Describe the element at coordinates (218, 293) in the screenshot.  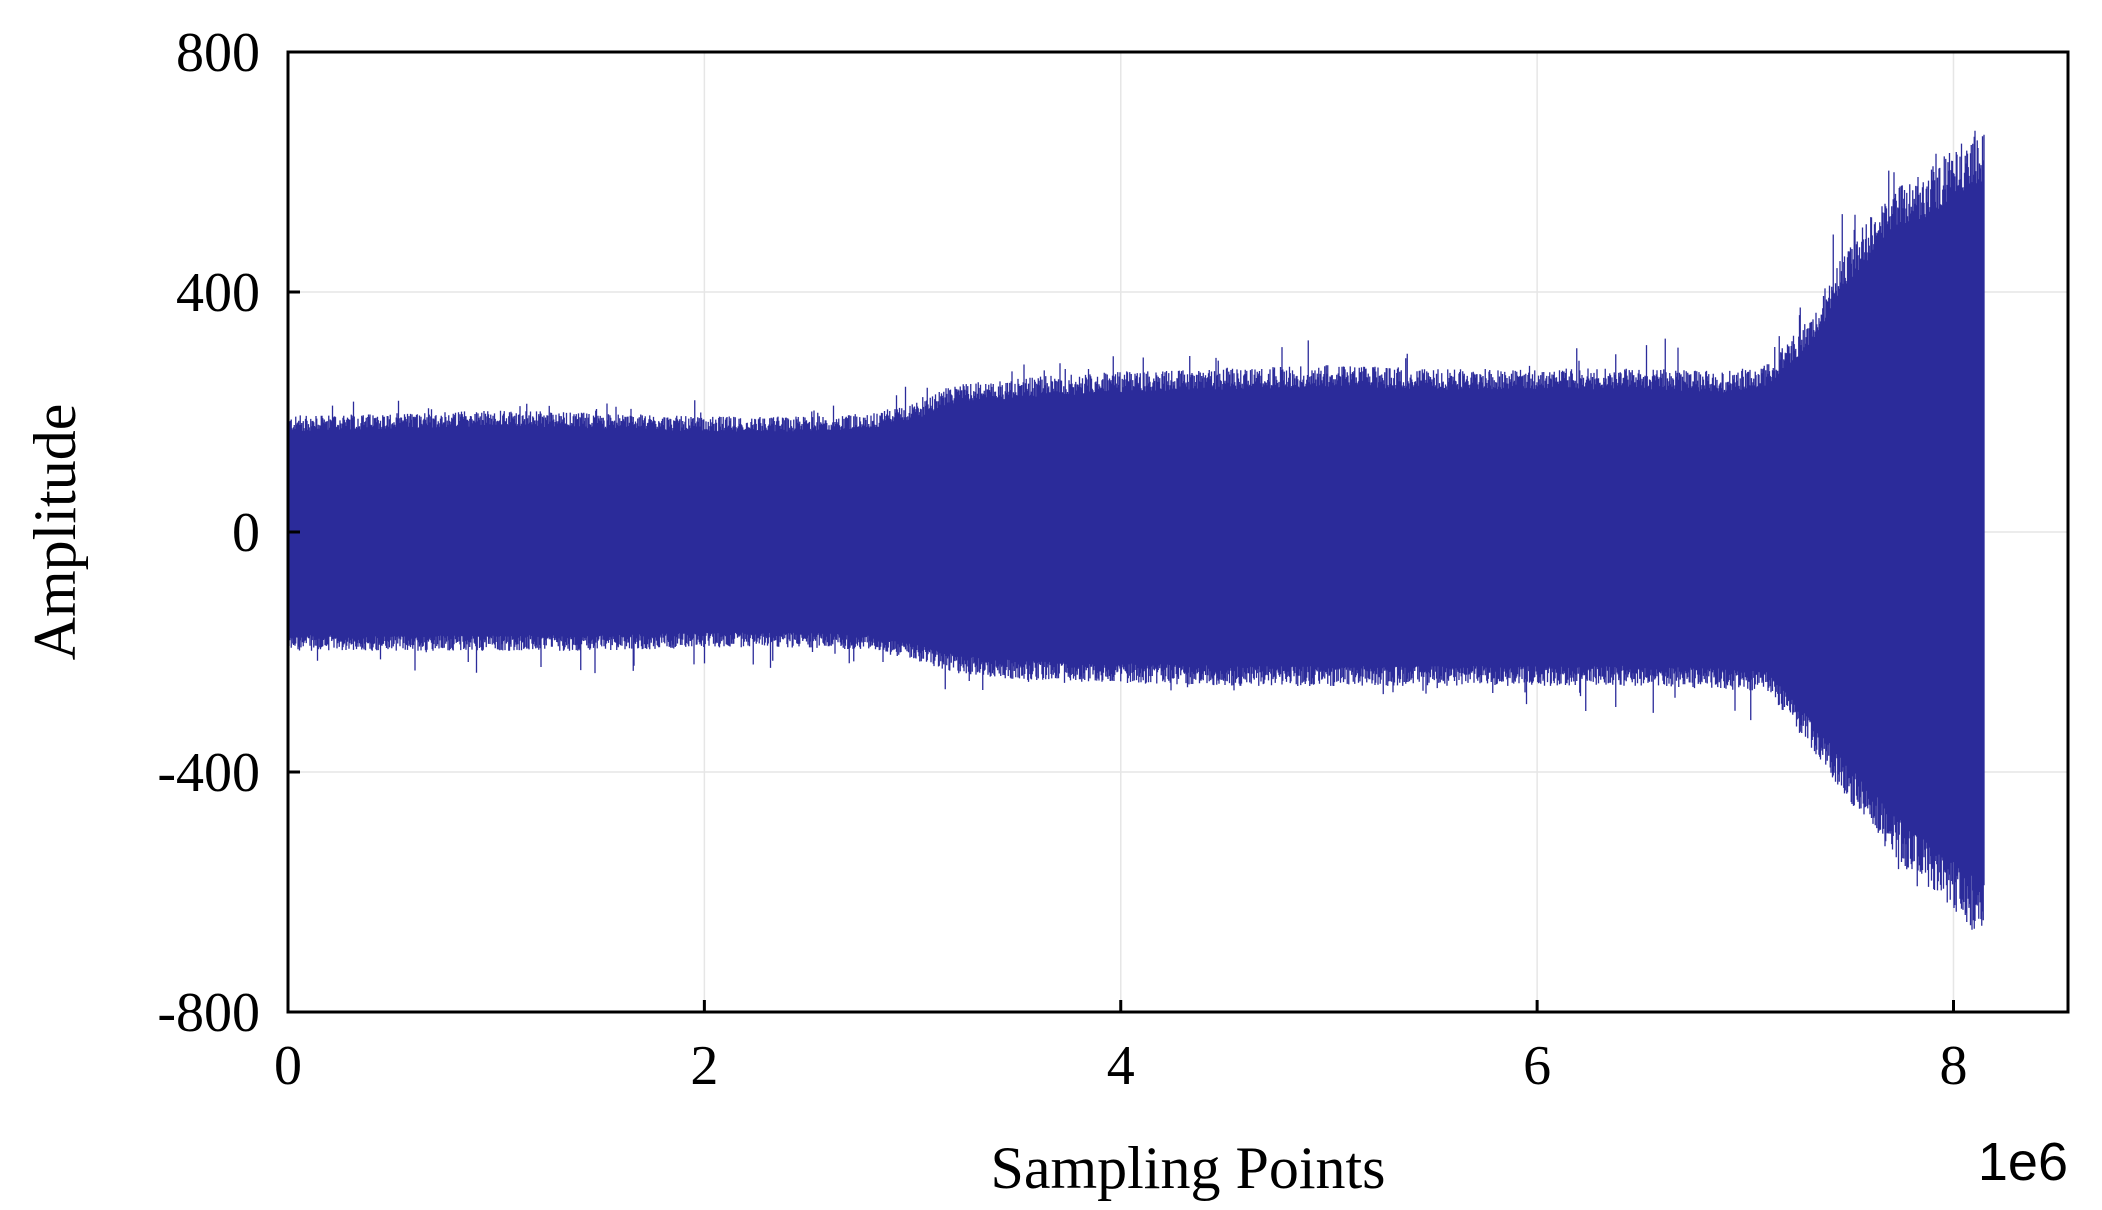
I see `y-tick-label-3: 400` at that location.